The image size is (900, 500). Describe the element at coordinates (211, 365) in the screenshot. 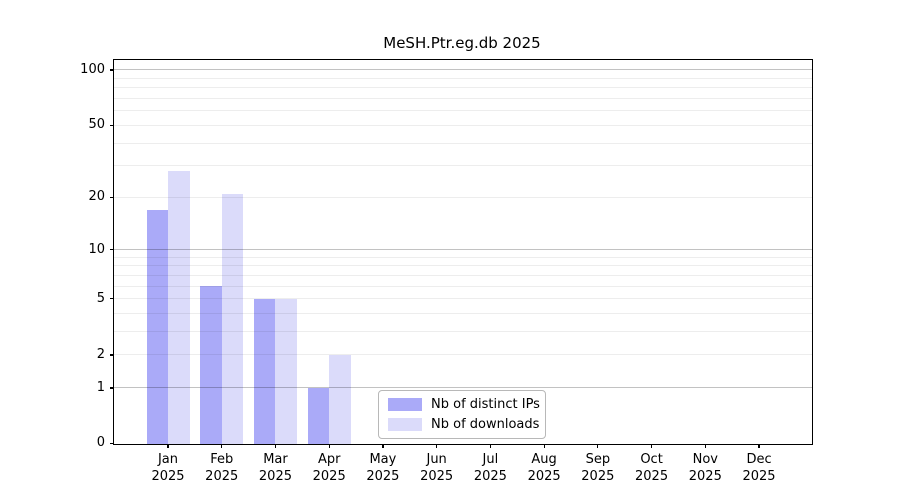

I see `bar-nb-of-distinct-ips-feb` at that location.